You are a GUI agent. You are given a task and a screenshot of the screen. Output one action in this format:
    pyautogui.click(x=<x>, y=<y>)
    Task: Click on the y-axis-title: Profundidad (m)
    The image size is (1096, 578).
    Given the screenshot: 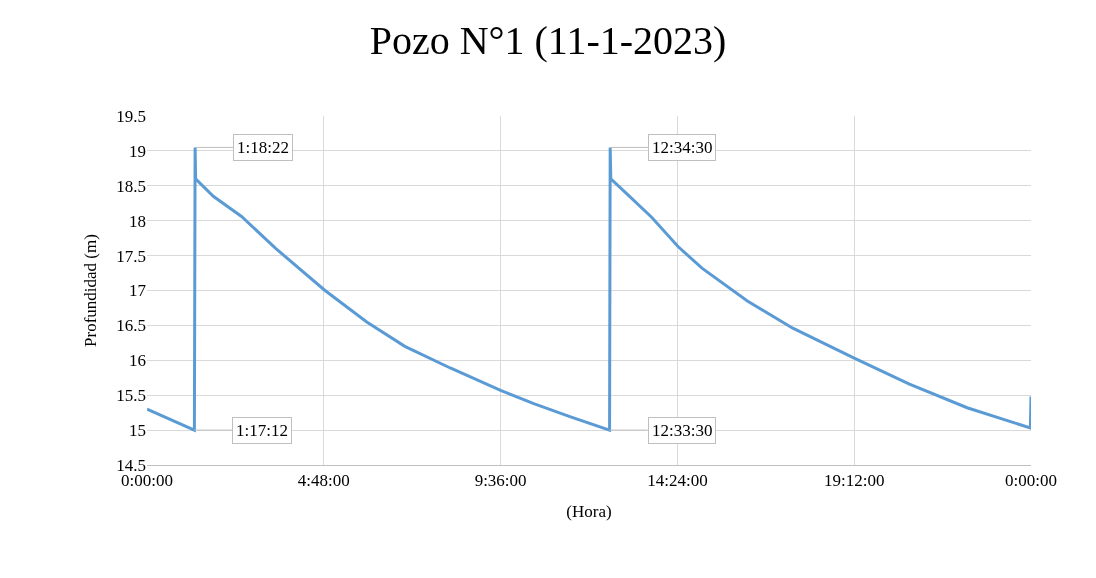 What is the action you would take?
    pyautogui.click(x=90, y=290)
    